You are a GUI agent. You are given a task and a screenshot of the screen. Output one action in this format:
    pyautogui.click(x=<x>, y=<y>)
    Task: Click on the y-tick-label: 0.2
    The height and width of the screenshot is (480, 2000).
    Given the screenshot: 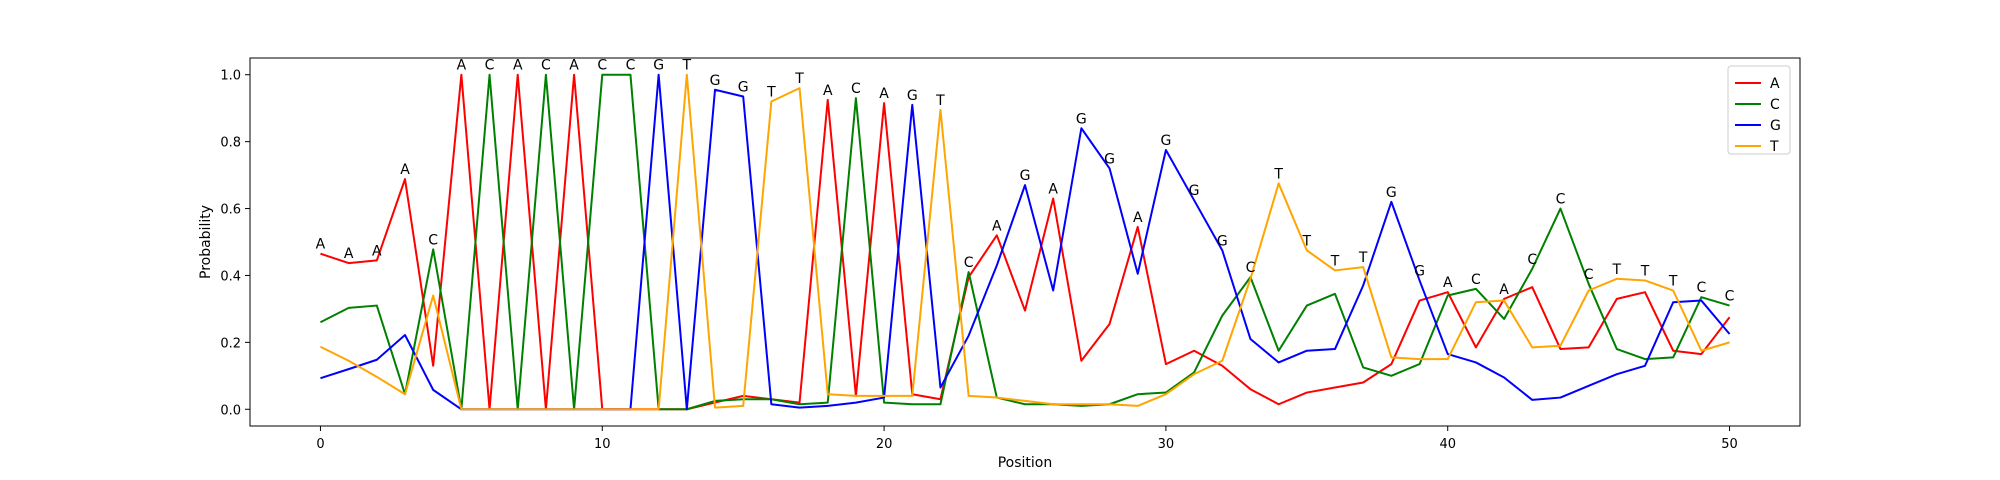 What is the action you would take?
    pyautogui.click(x=230, y=343)
    